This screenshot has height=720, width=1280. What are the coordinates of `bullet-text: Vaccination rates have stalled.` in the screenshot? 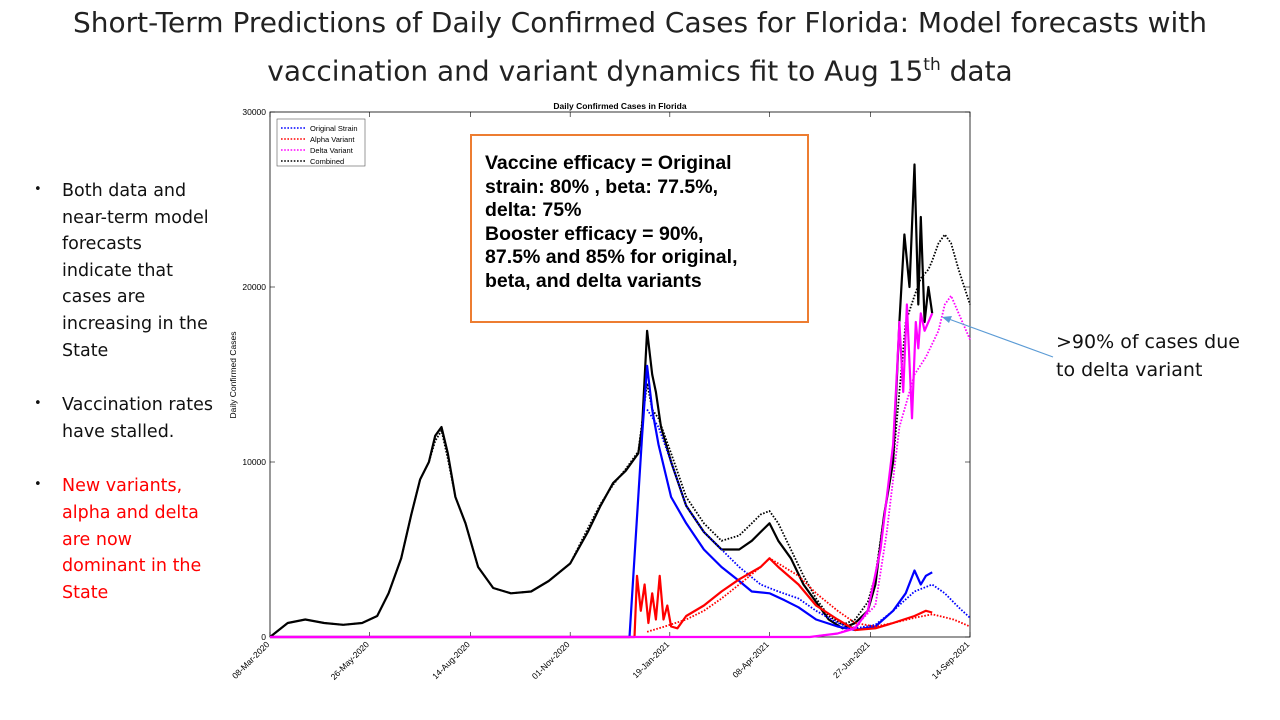 It's located at (138, 418).